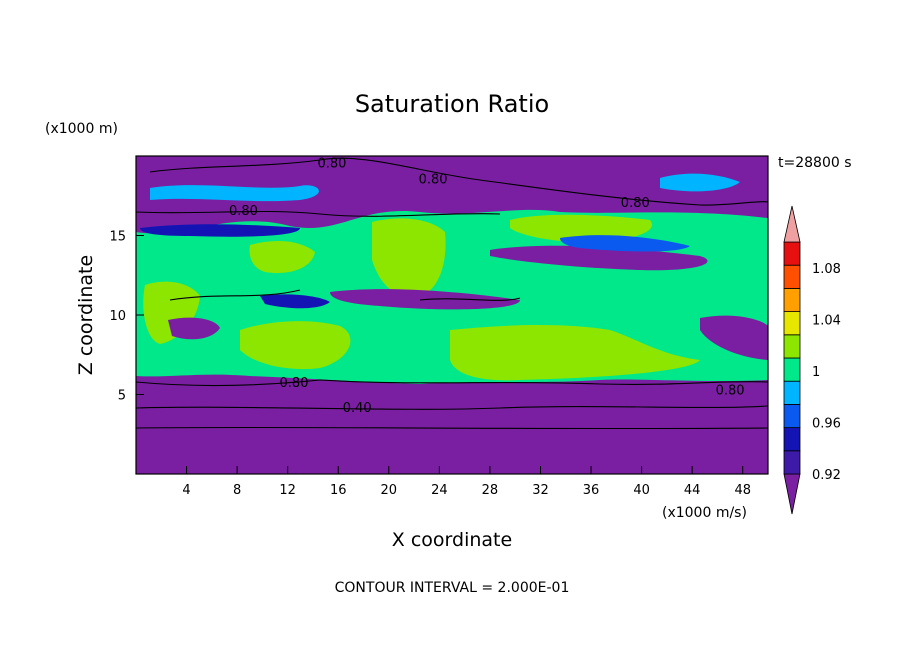 The width and height of the screenshot is (904, 654). What do you see at coordinates (490, 490) in the screenshot?
I see `x-tick-label: 28` at bounding box center [490, 490].